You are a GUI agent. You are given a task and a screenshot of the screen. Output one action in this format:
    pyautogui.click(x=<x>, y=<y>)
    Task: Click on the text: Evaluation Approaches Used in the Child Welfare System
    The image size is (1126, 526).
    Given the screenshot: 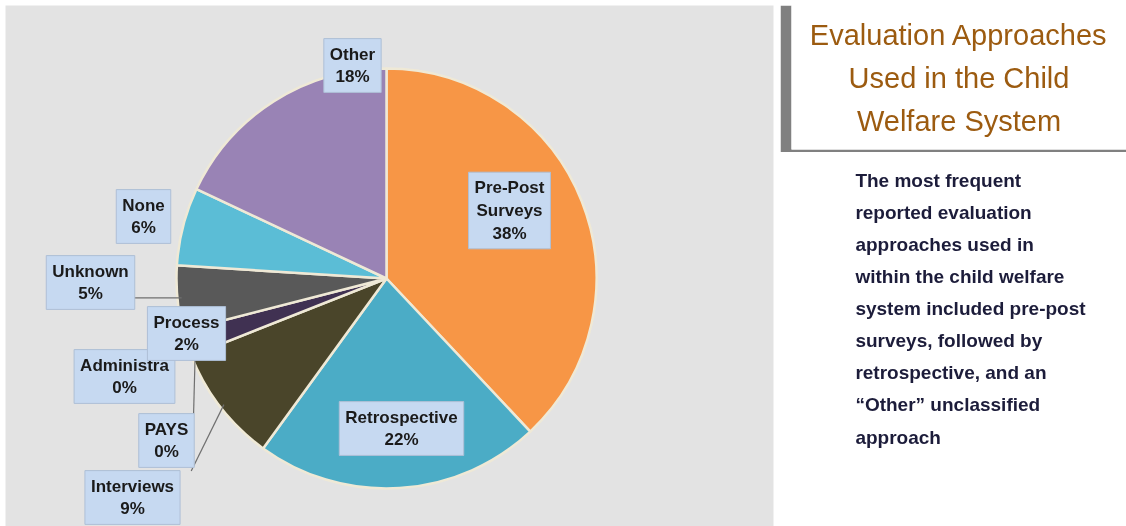 What is the action you would take?
    pyautogui.click(x=958, y=77)
    